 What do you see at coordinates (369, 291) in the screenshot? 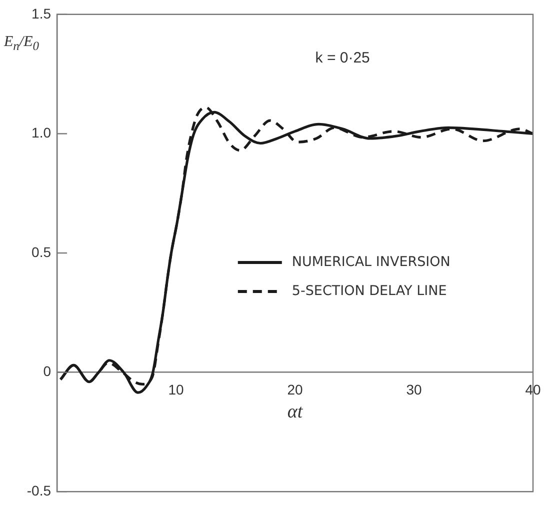
I see `legend-label: 5-SECTION DELAY LINE` at bounding box center [369, 291].